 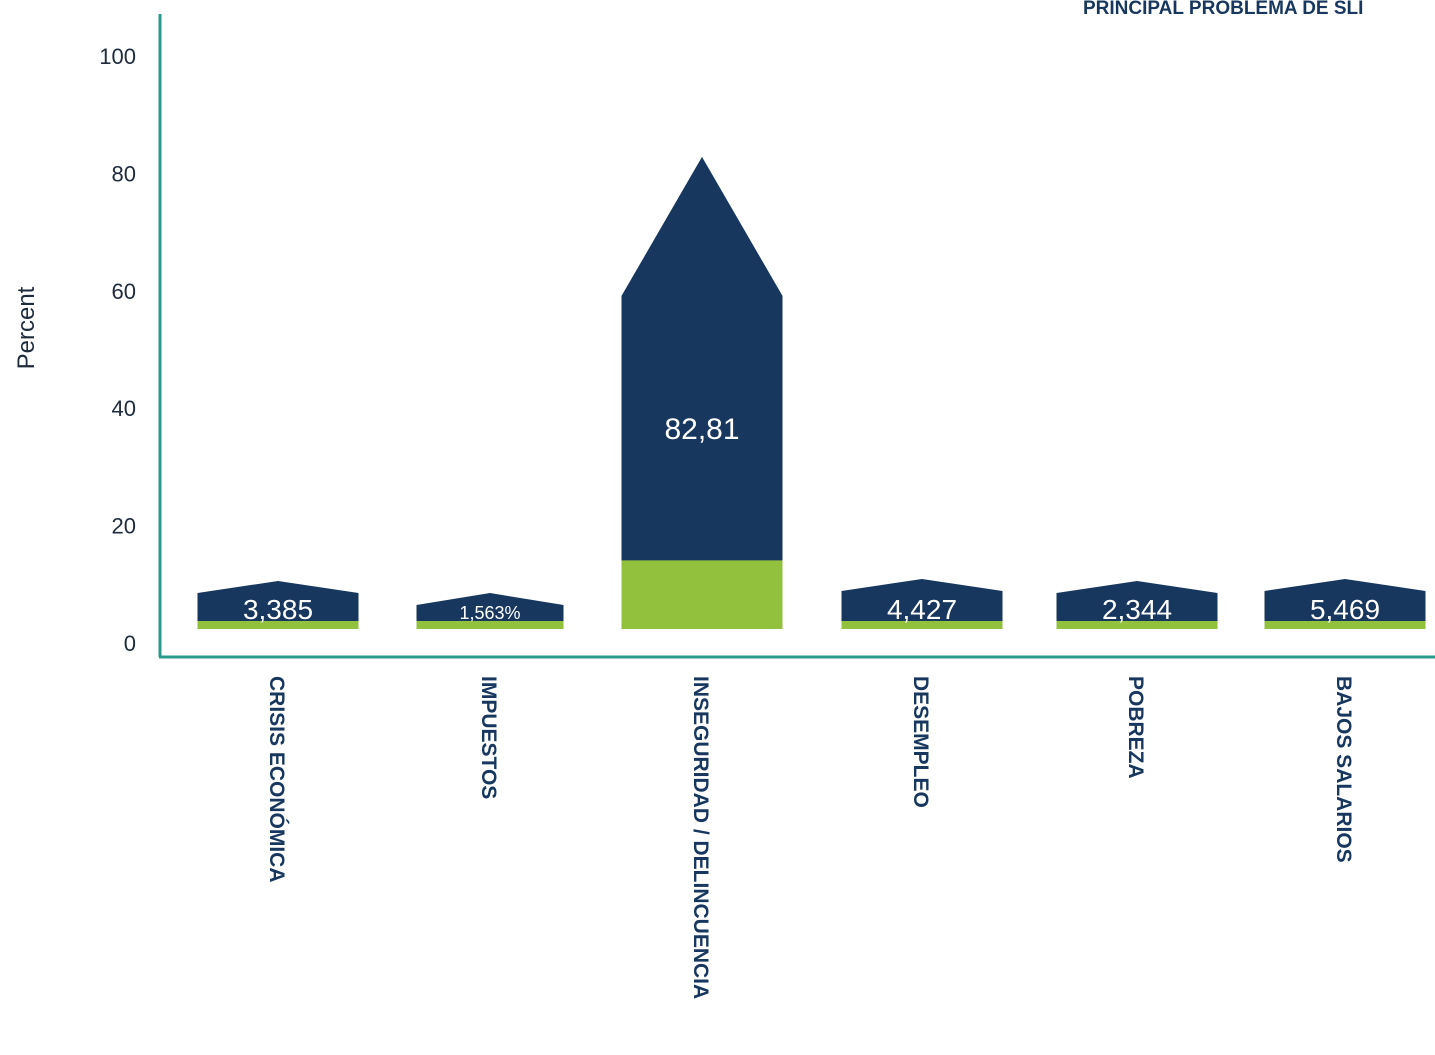 I want to click on category-label: DESEMPLEO, so click(x=920, y=742).